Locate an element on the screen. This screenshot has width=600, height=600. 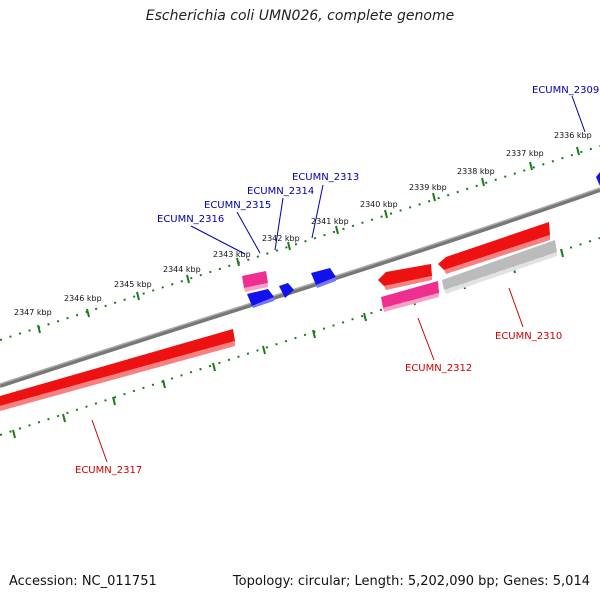
gene-label-ecumn-2310: ECUMN_2310 is located at coordinates (528, 336).